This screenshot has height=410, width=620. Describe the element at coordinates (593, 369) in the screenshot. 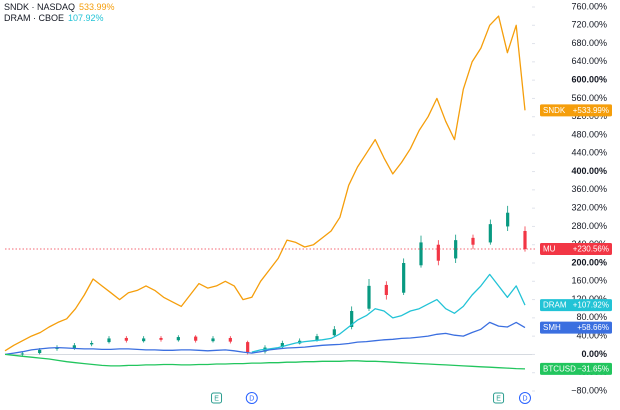

I see `series-change: −31.65%` at that location.